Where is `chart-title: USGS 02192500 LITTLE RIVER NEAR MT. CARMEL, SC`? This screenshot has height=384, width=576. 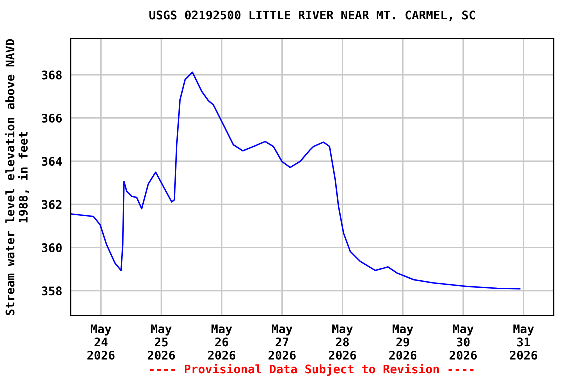
chart-title: USGS 02192500 LITTLE RIVER NEAR MT. CARMEL, SC is located at coordinates (313, 16).